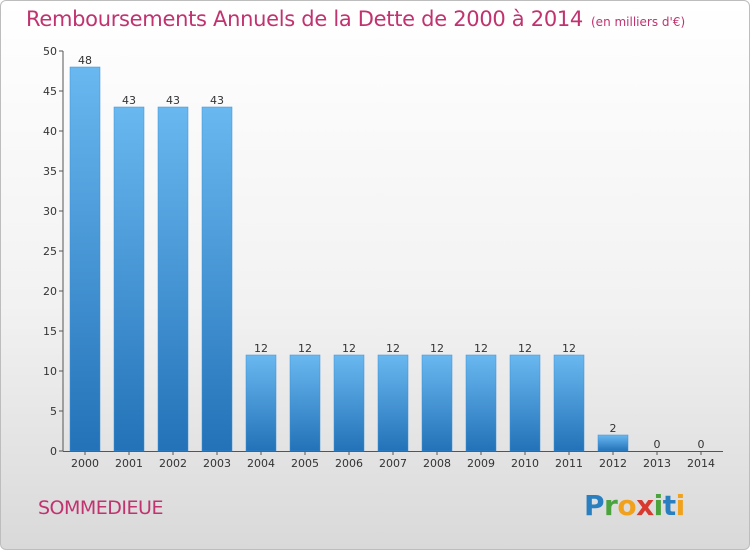 The width and height of the screenshot is (750, 550). What do you see at coordinates (217, 279) in the screenshot?
I see `bar-2003` at bounding box center [217, 279].